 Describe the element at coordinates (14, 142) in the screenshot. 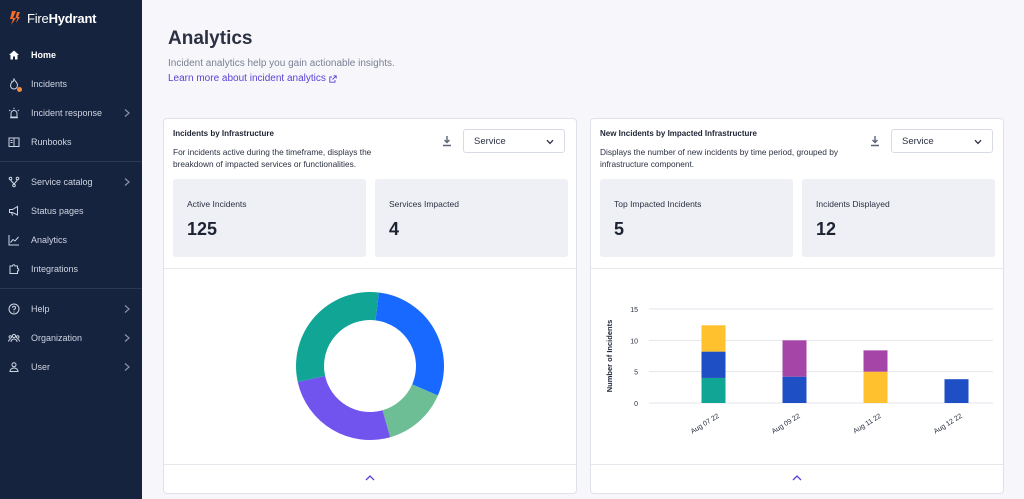

I see `book-icon` at that location.